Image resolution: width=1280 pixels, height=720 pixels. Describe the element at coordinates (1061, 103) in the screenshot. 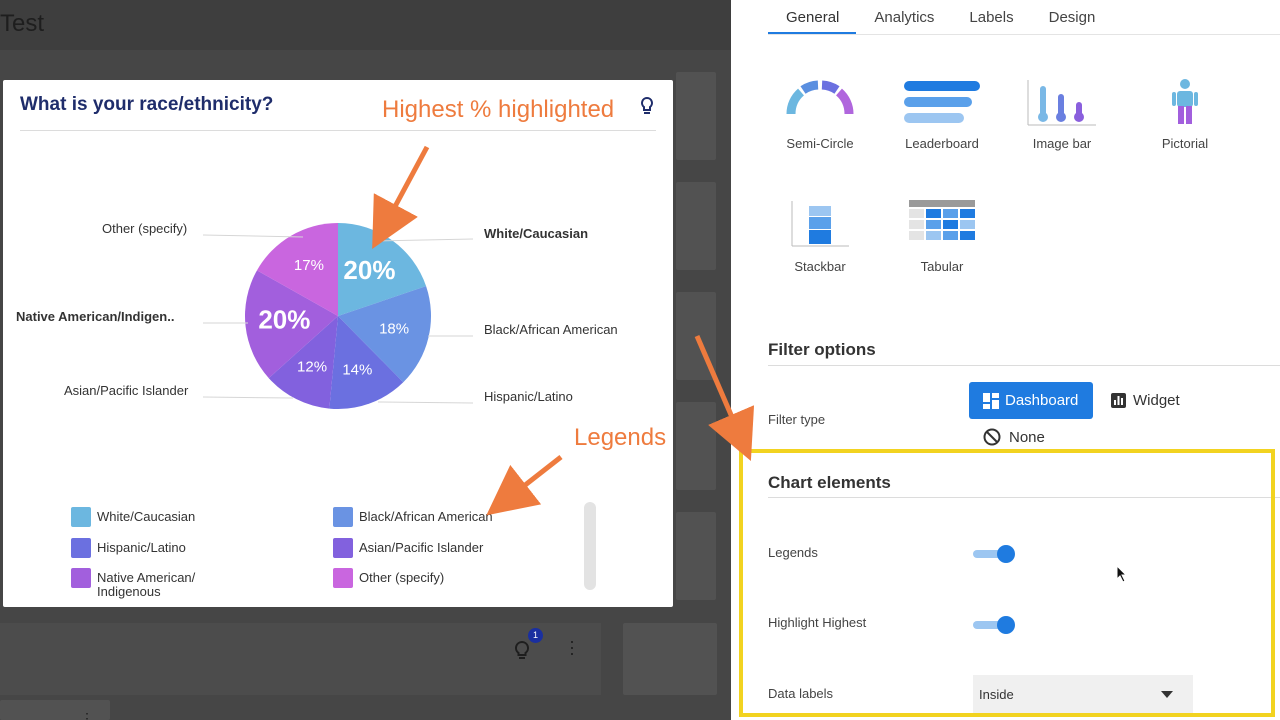

I see `image-bar-chart-icon` at that location.